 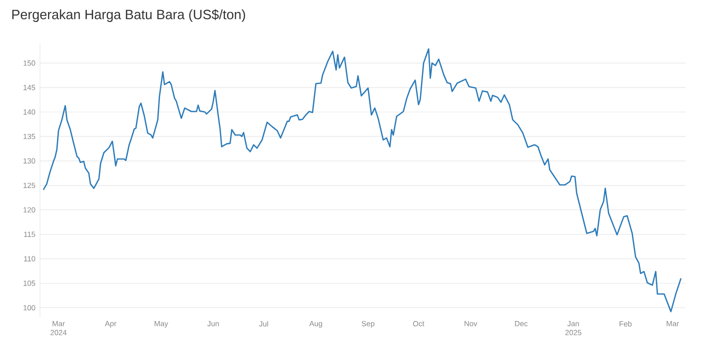 What do you see at coordinates (129, 15) in the screenshot?
I see `chart-title: Pergerakan Harga Batu Bara (US$/ton)` at bounding box center [129, 15].